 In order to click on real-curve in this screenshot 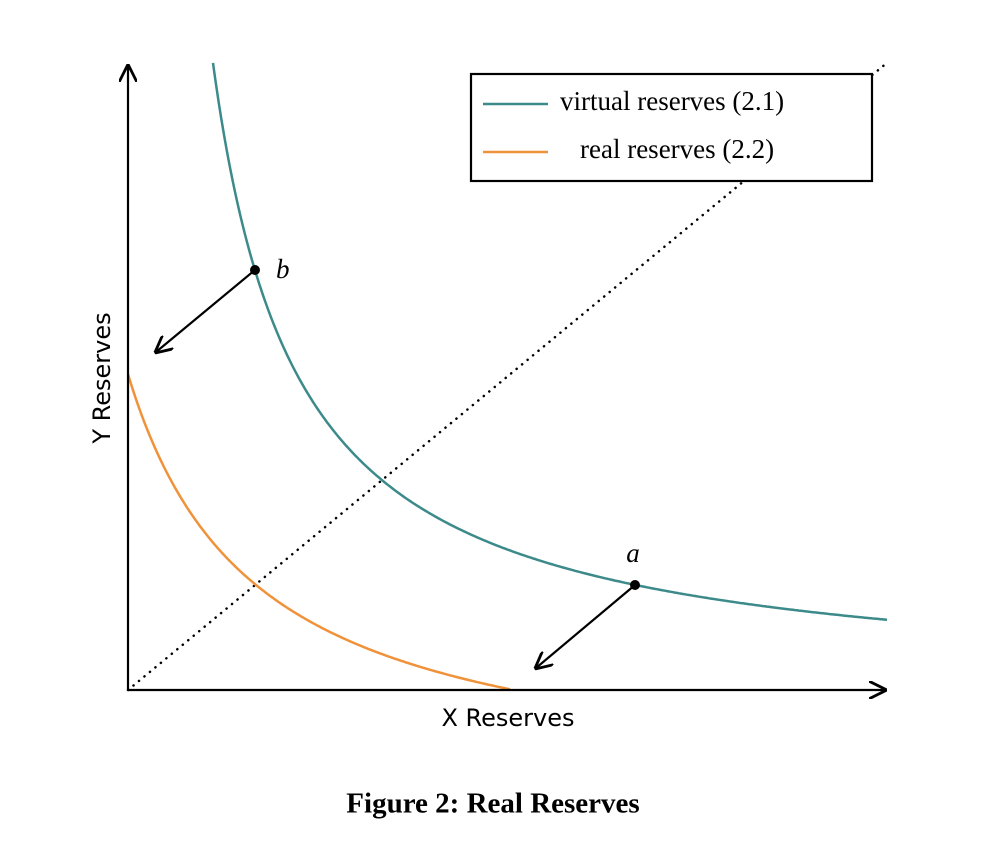, I will do `click(318, 532)`.